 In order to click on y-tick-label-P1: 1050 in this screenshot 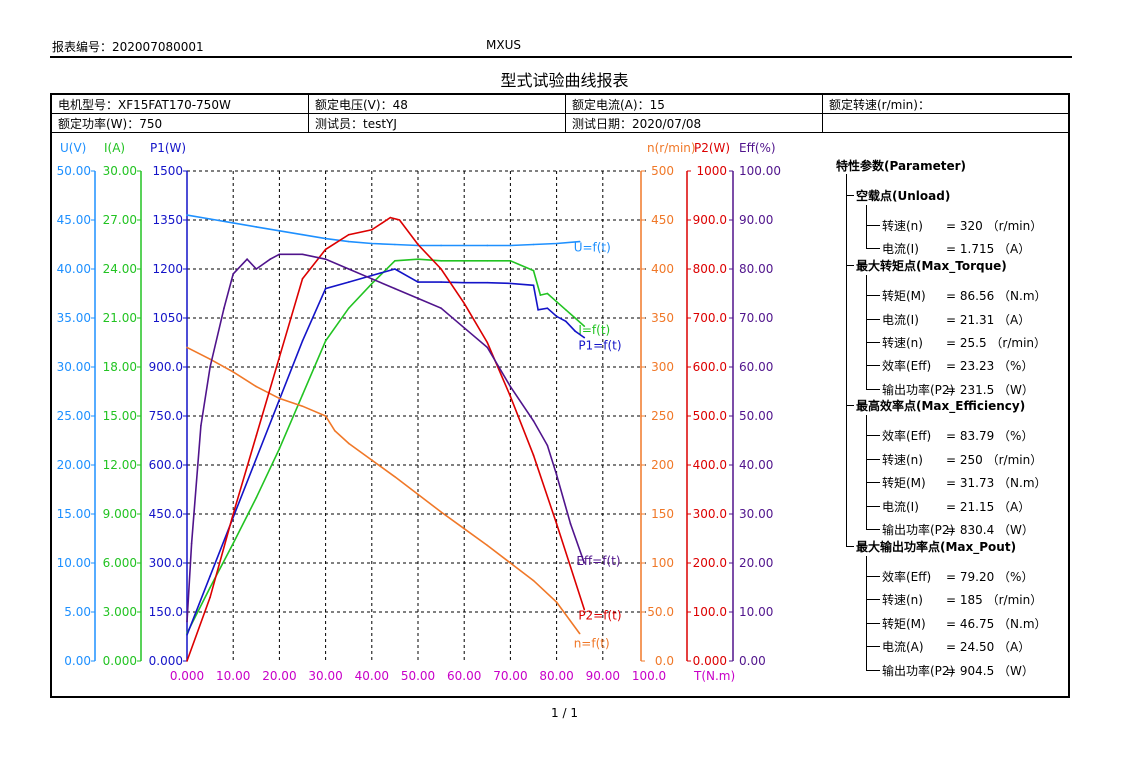, I will do `click(167, 318)`.